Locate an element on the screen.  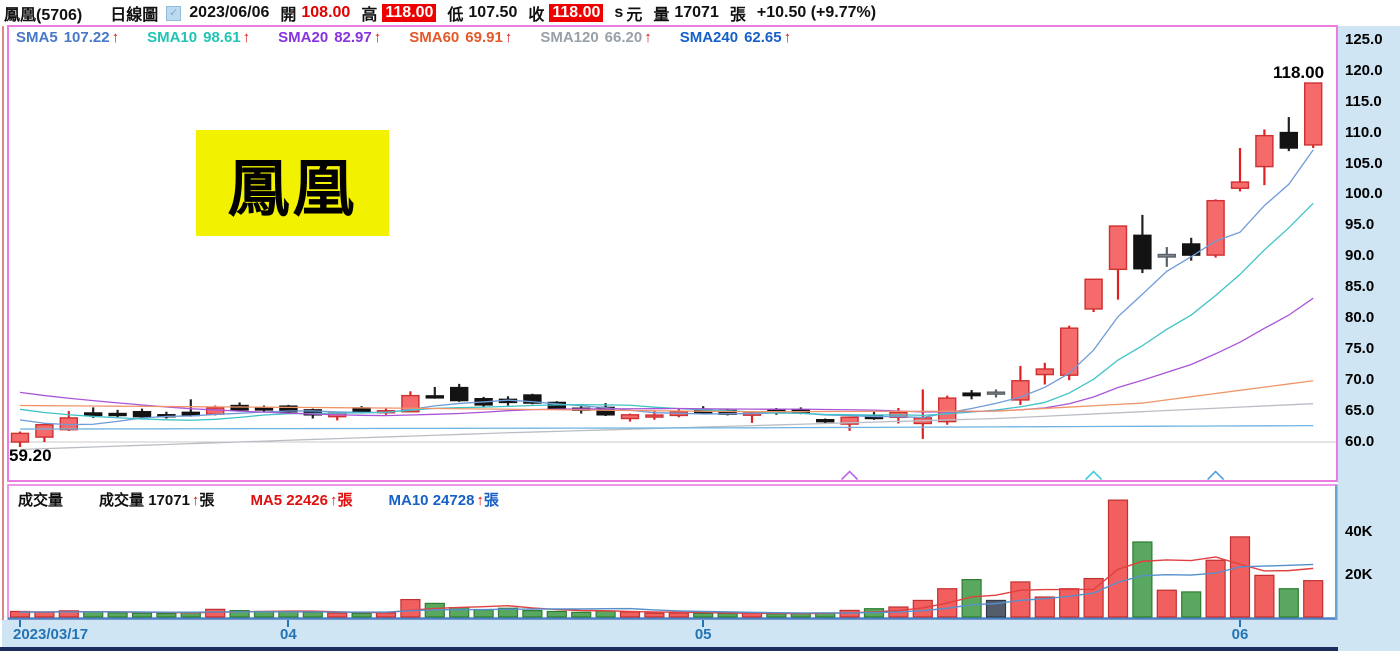
bottom-frame-bar is located at coordinates (700, 649).